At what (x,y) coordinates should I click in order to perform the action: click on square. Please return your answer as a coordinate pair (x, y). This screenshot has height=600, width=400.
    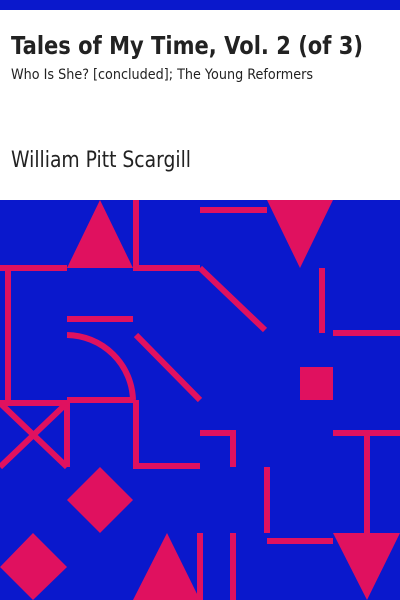
    Looking at the image, I should click on (316, 383).